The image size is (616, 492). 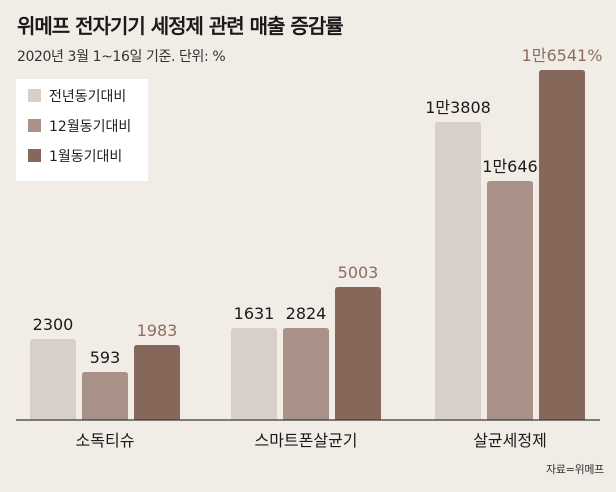 What do you see at coordinates (105, 440) in the screenshot?
I see `category-label-disinfecting-tissue: 소독티슈` at bounding box center [105, 440].